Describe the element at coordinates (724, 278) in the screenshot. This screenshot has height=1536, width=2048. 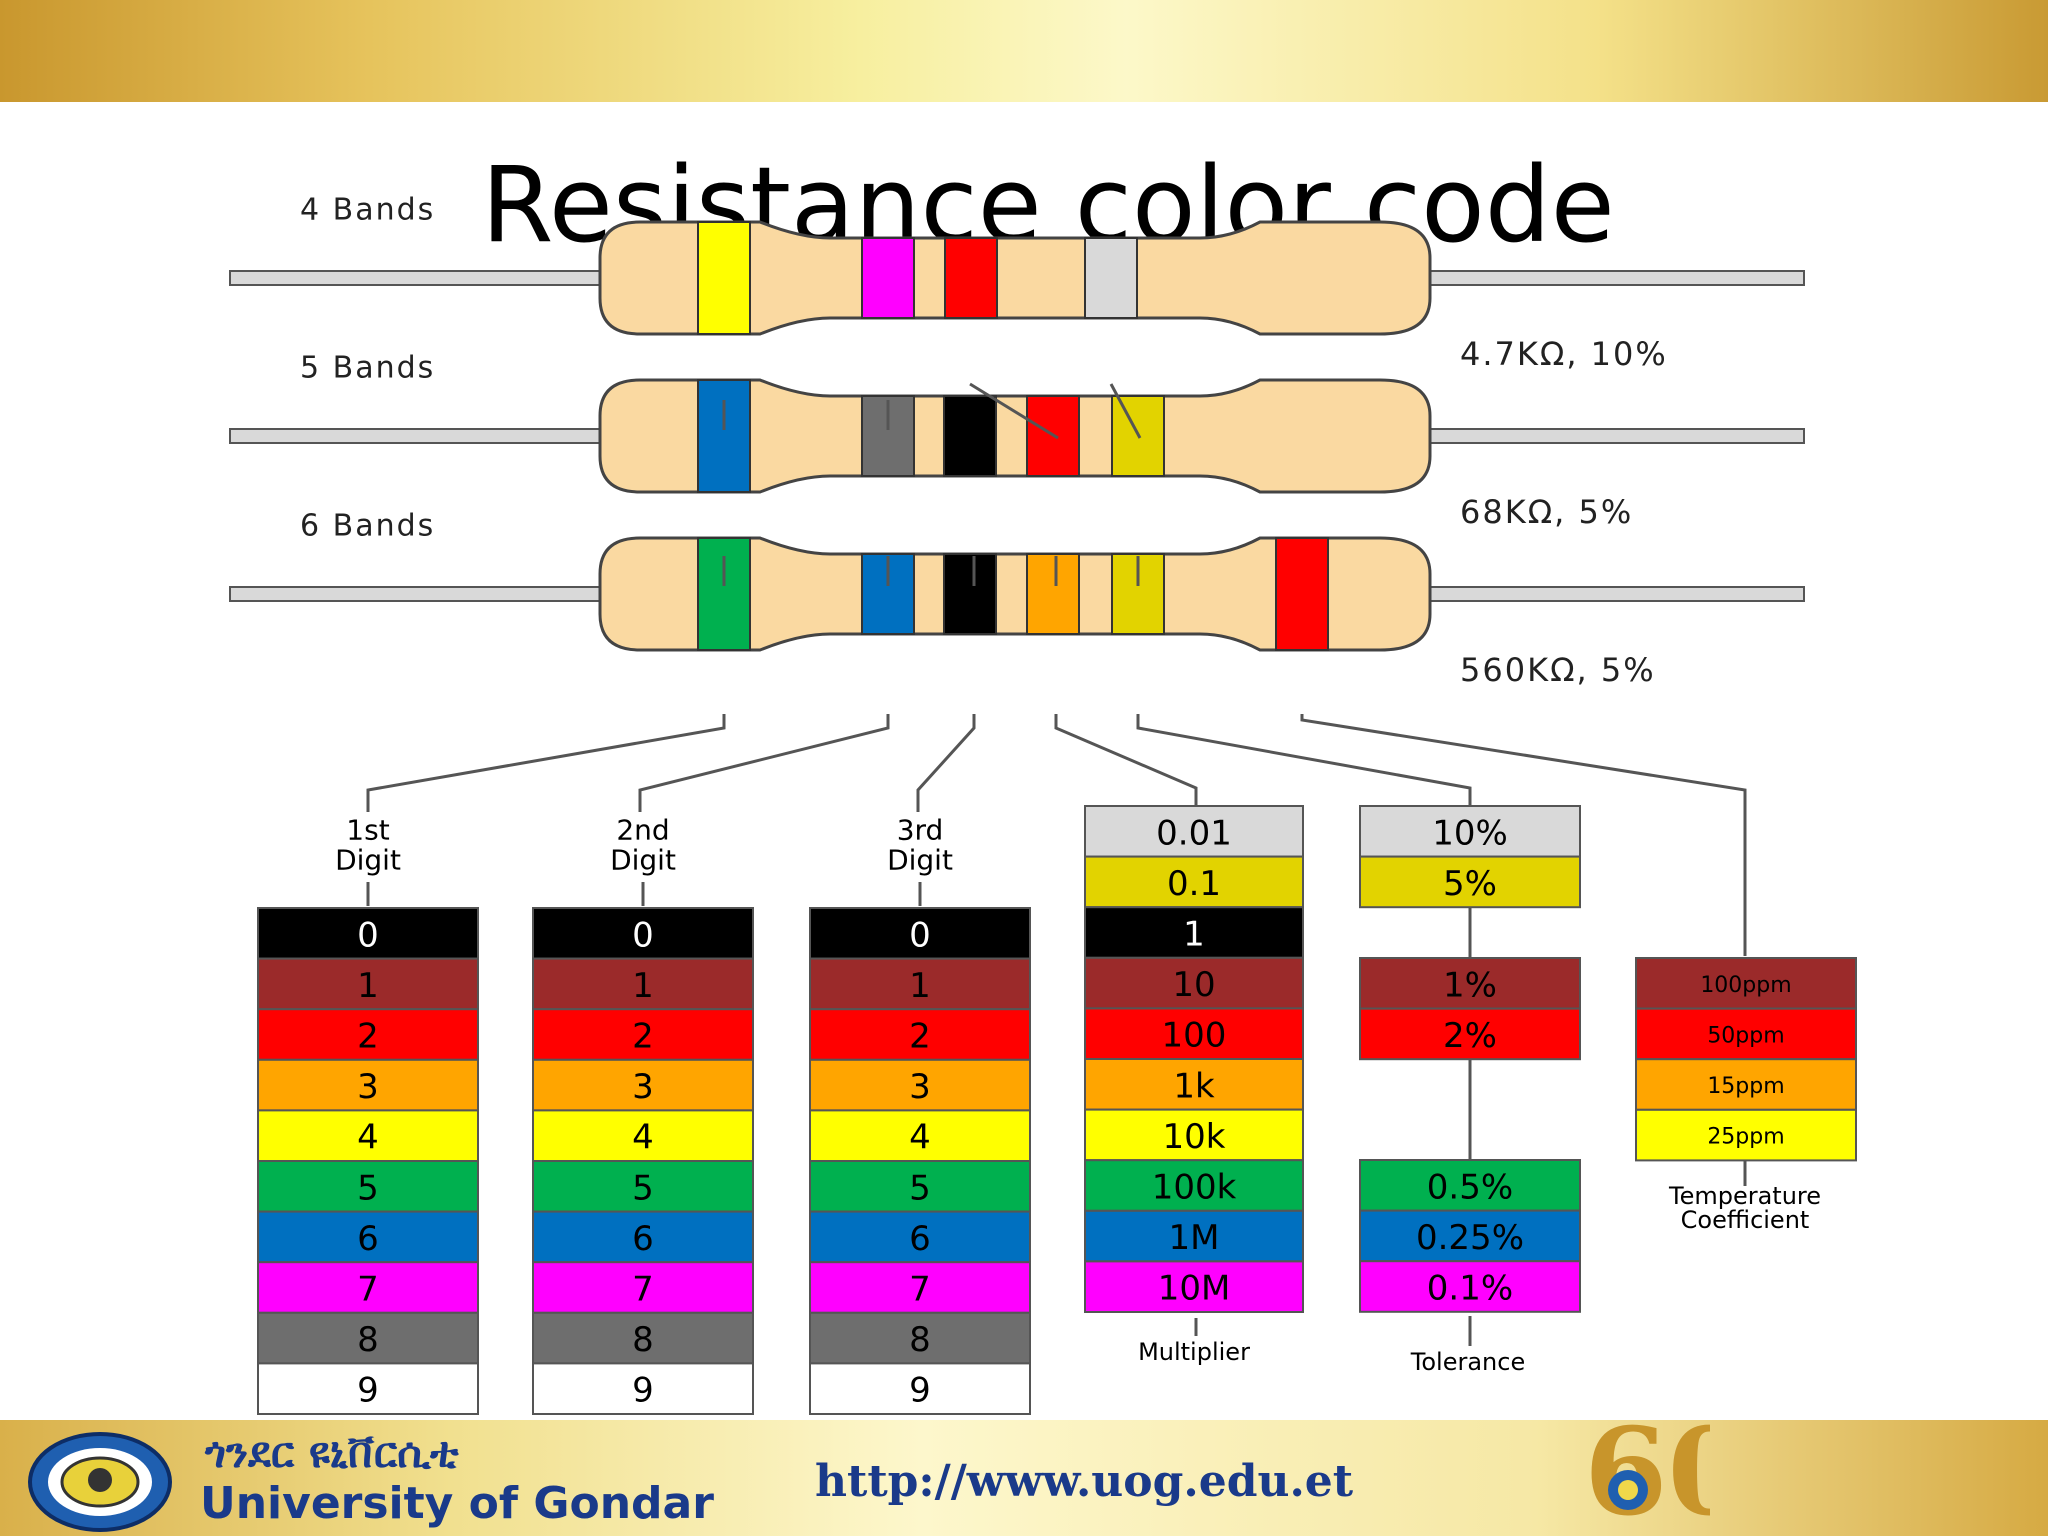
I see `color-band-yellow` at that location.